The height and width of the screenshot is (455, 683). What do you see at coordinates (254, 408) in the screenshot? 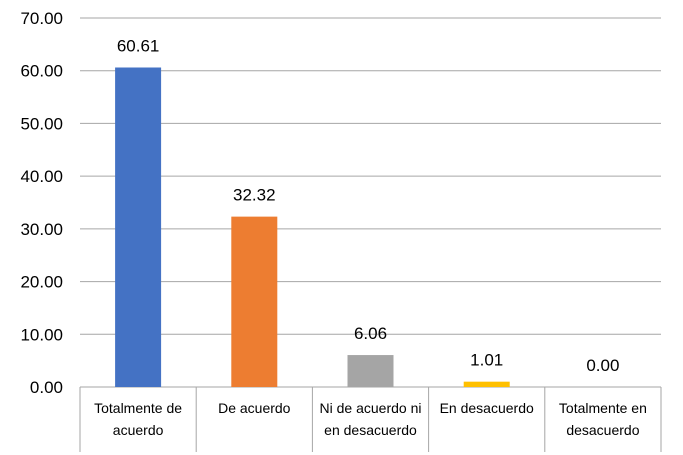
I see `x-category-label: De acuerdo` at bounding box center [254, 408].